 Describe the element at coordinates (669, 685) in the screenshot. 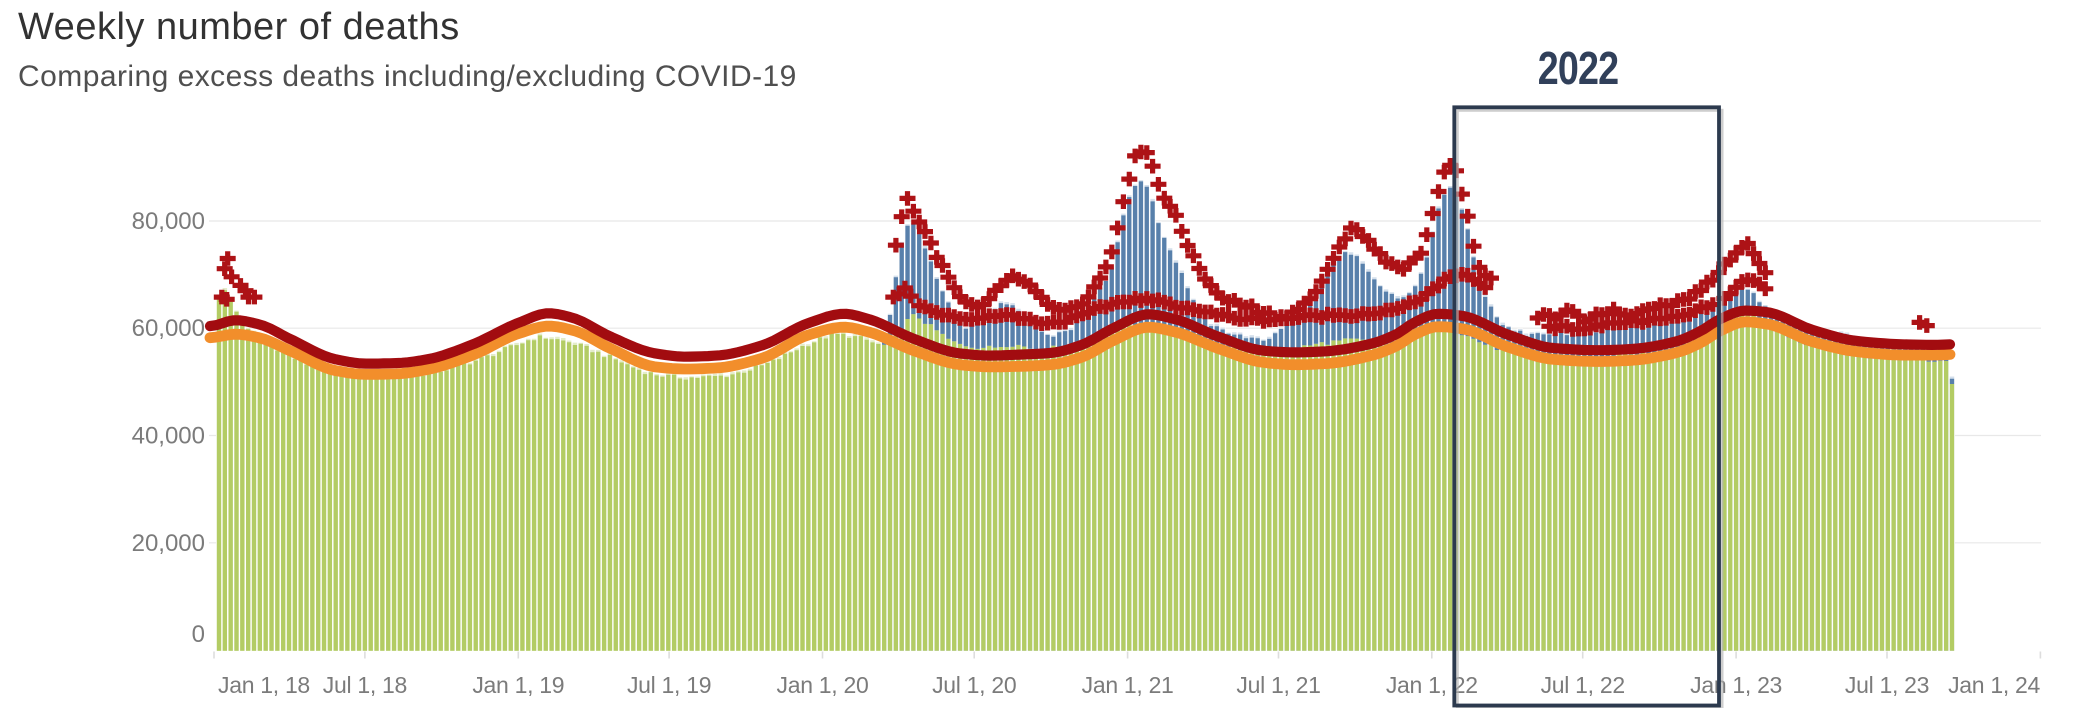

I see `svg-text: Jul 1, 19` at that location.